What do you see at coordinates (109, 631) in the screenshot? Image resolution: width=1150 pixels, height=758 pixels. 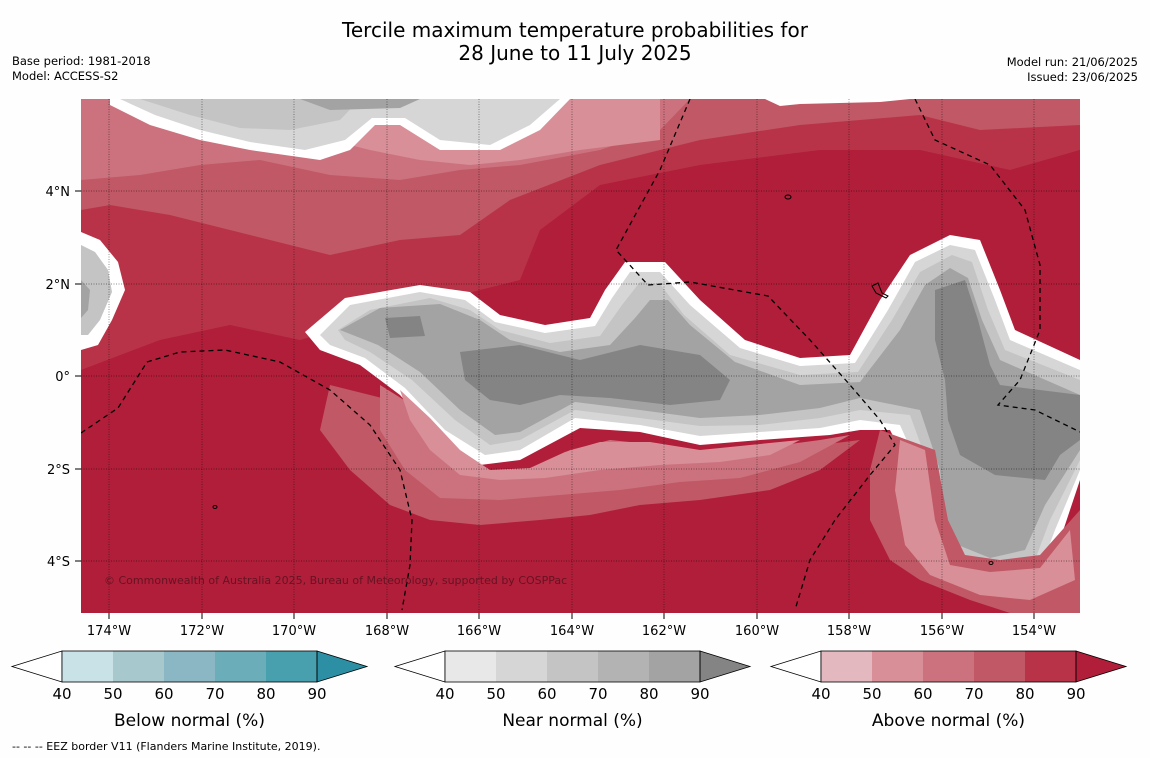 I see `lon-label: 174°W` at bounding box center [109, 631].